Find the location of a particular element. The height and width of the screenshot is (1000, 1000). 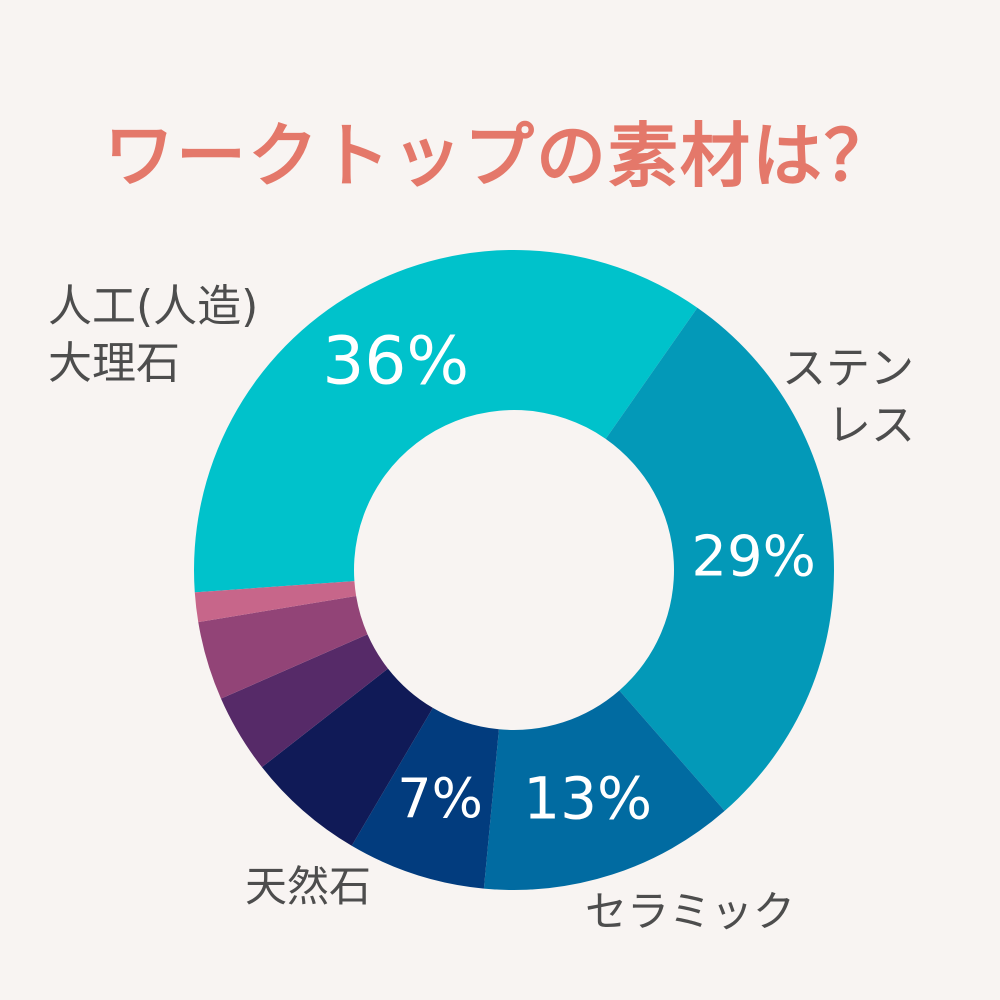

legend-label-natural-stone: 天然石 is located at coordinates (308, 887).